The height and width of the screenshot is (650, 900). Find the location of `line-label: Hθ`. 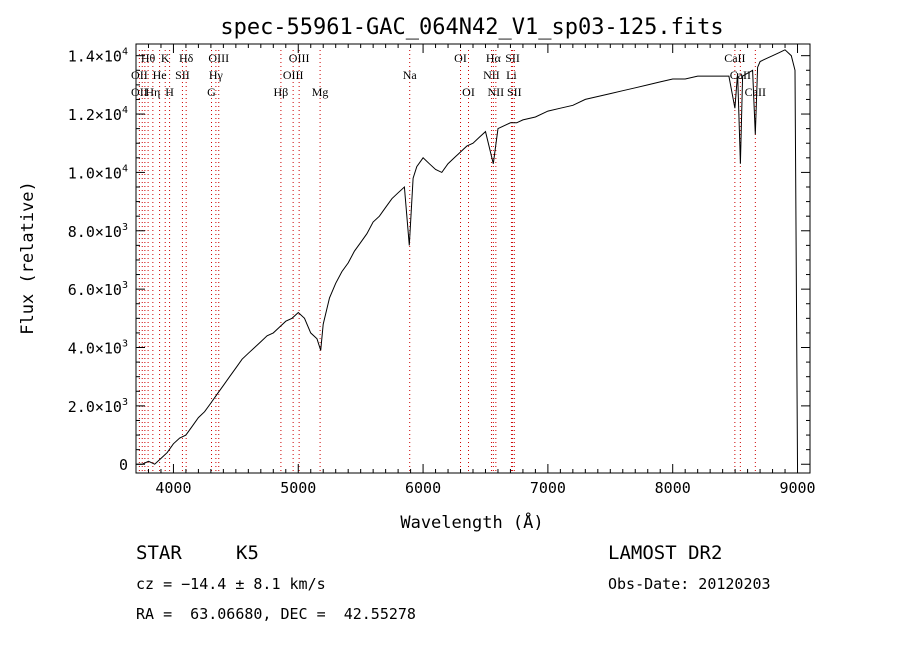

line-label: Hθ is located at coordinates (148, 58).